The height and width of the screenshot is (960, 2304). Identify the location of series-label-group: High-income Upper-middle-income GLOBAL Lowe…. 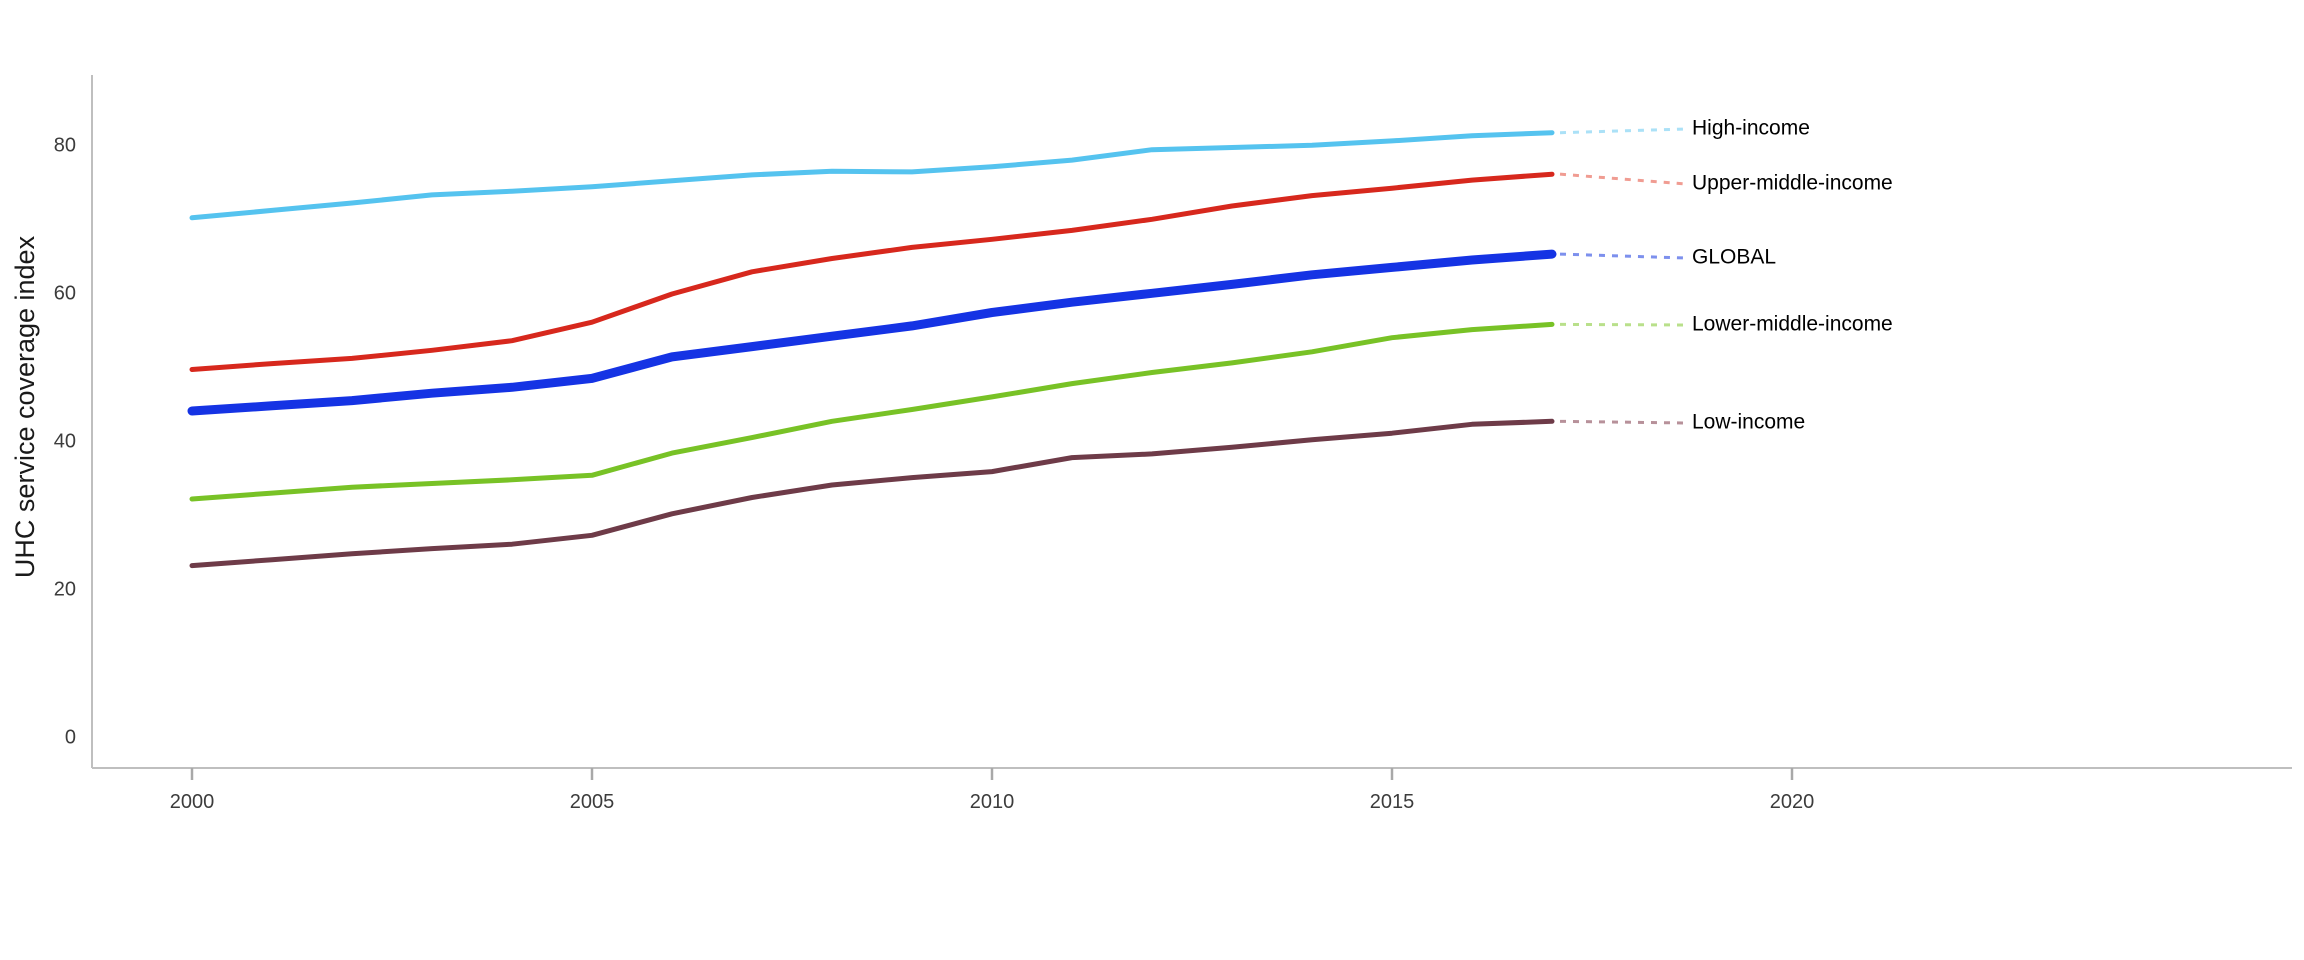
(1792, 275).